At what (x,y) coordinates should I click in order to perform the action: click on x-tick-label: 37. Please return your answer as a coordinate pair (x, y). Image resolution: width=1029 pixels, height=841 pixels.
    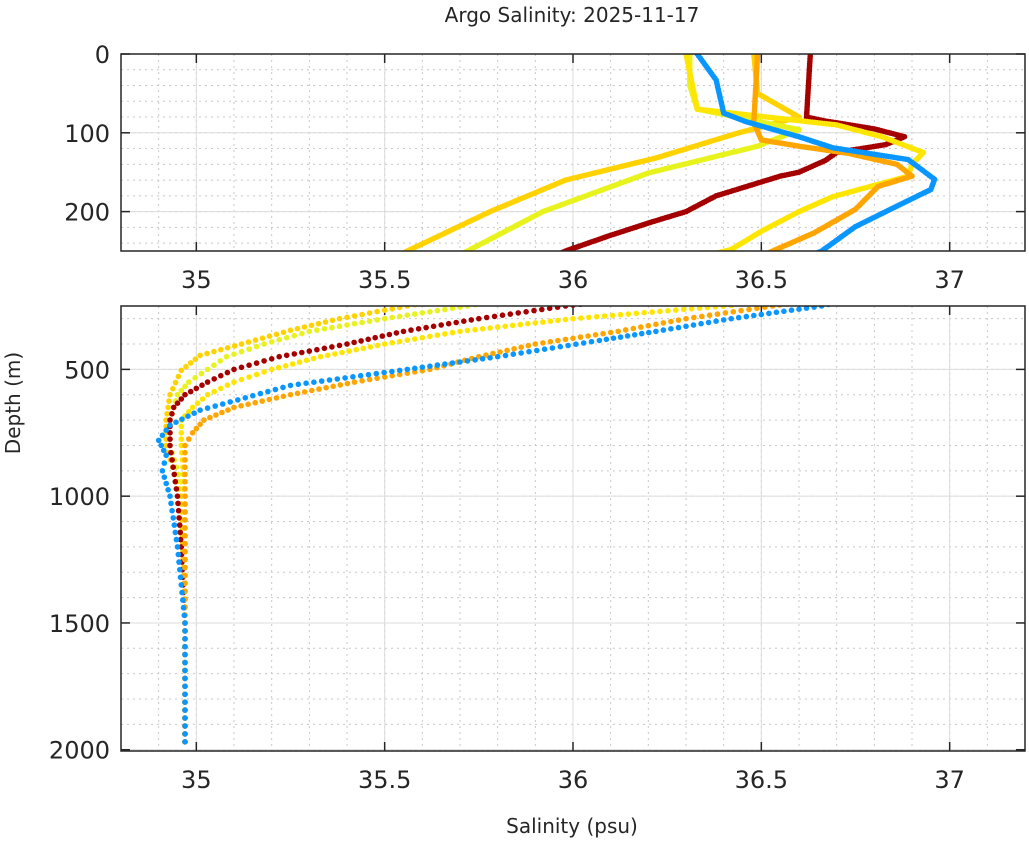
    Looking at the image, I should click on (949, 280).